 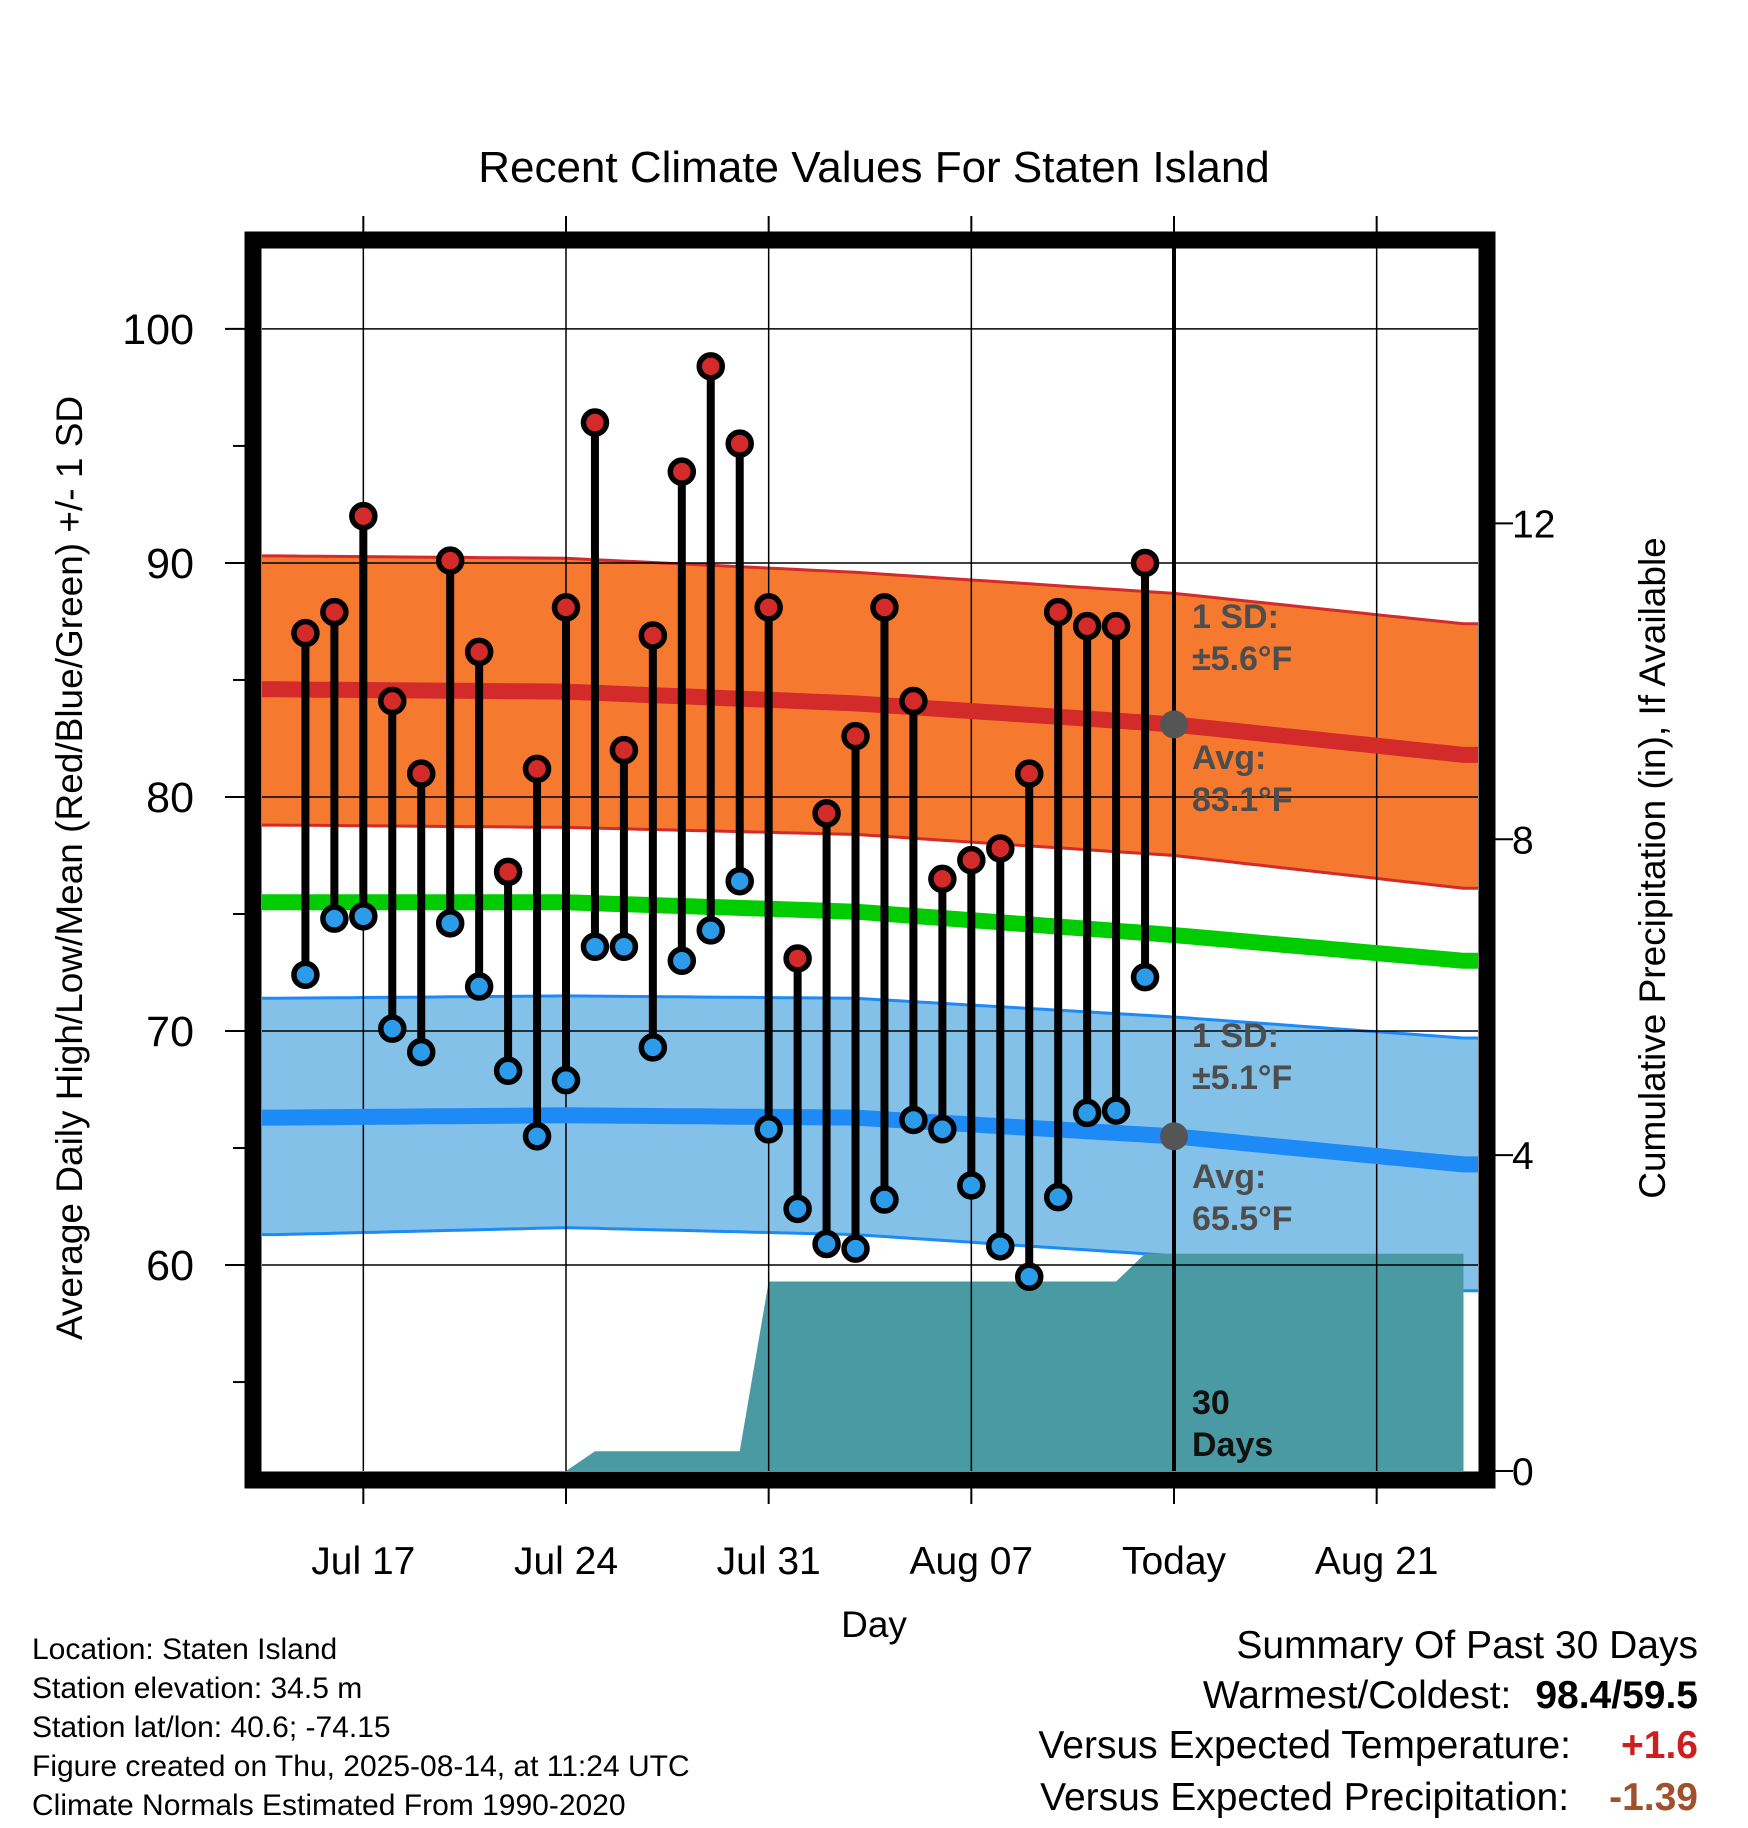 I want to click on warm-cold-value: 98.4/59.5, so click(x=1616, y=1695).